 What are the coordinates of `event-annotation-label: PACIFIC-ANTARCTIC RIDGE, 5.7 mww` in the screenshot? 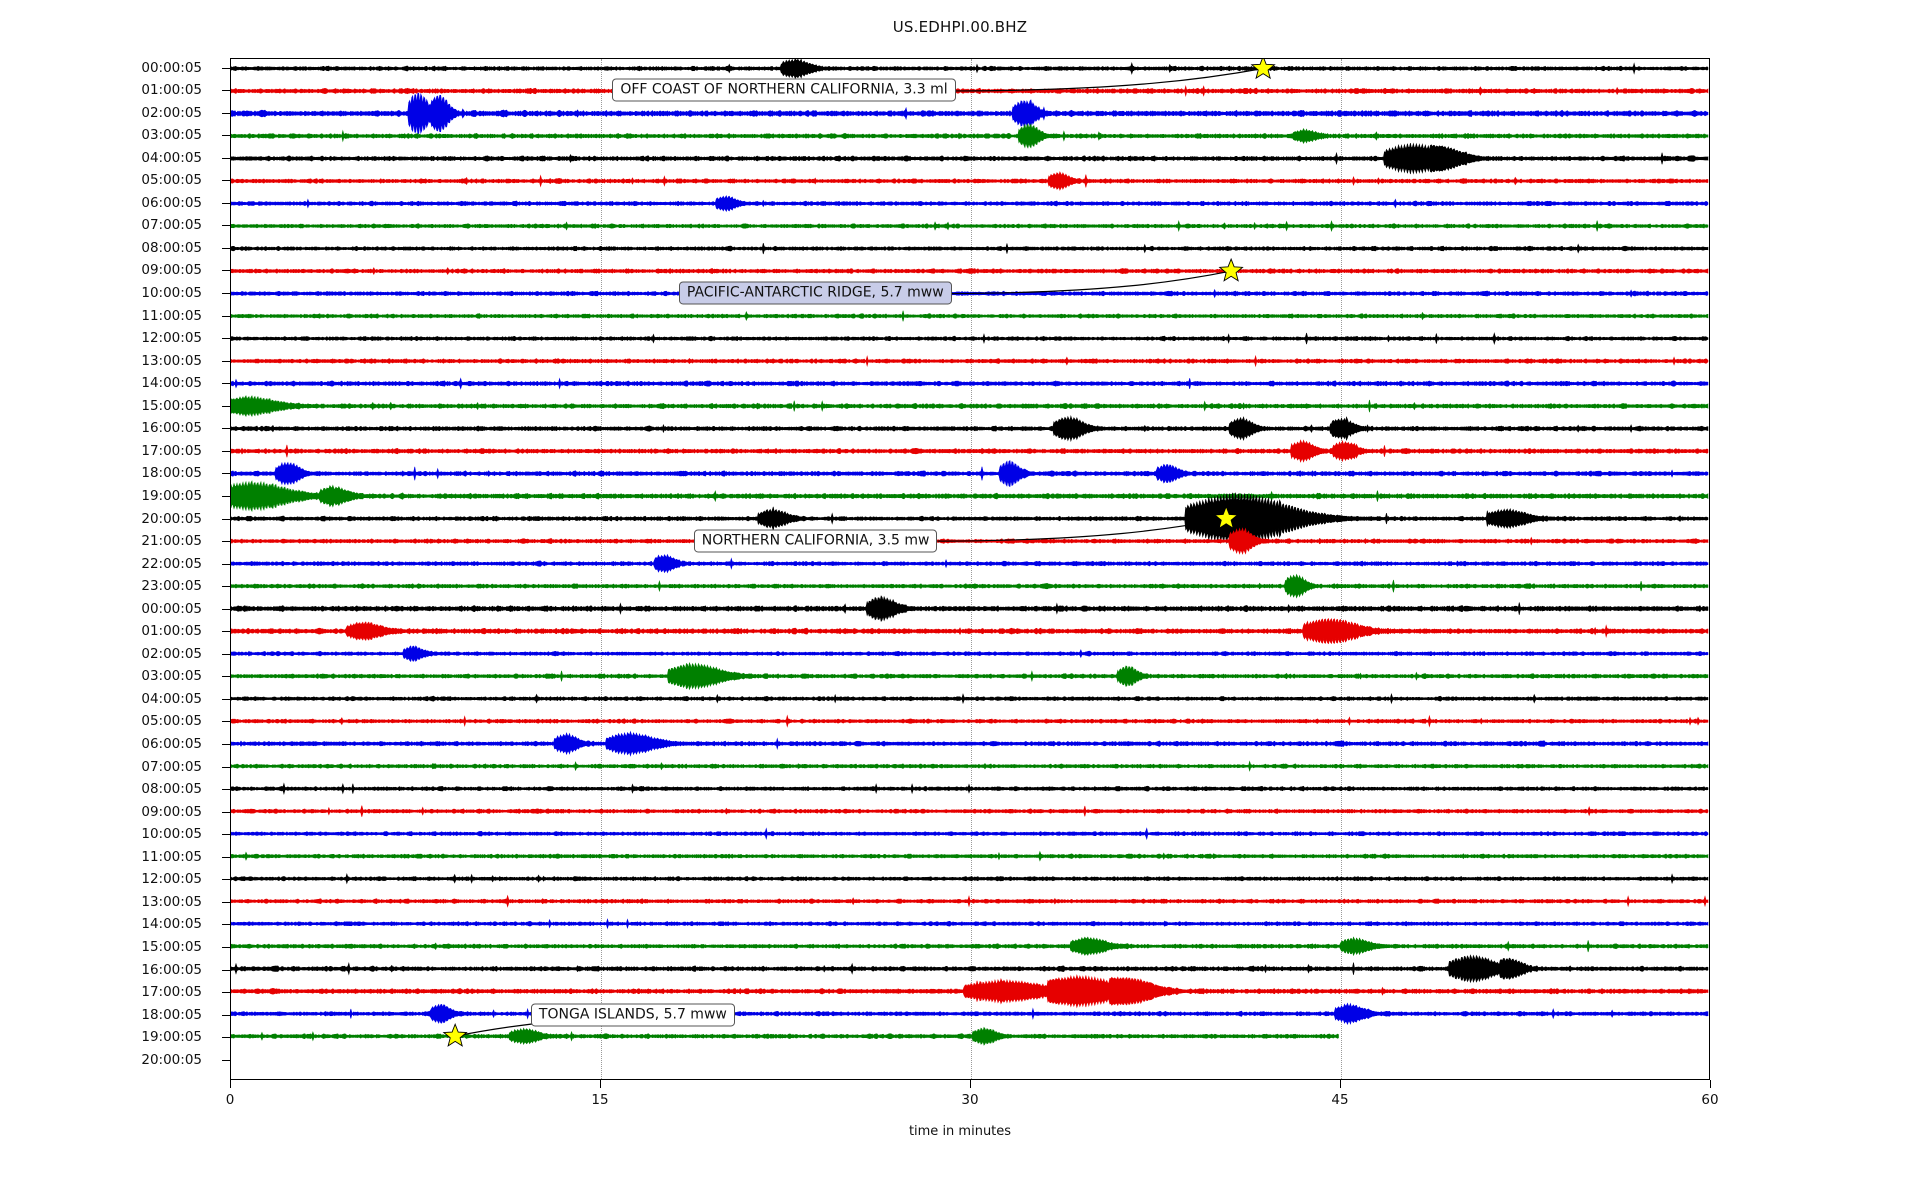 It's located at (815, 293).